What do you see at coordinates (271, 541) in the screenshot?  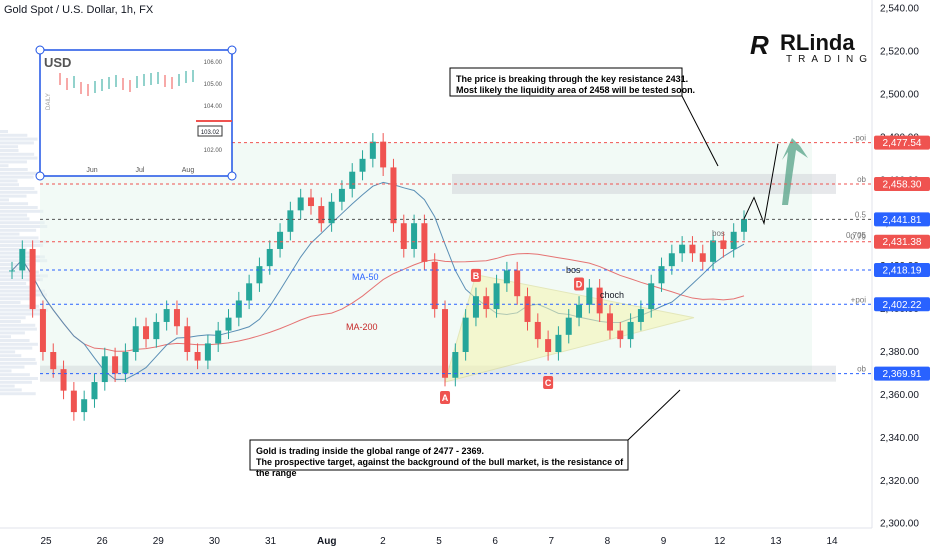 I see `x-tick-label: 31` at bounding box center [271, 541].